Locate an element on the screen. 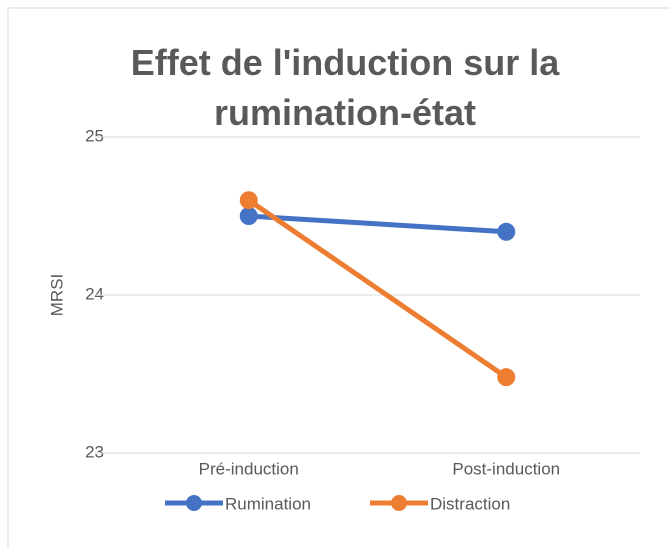 The width and height of the screenshot is (670, 548). y-tick-label: 25 is located at coordinates (94, 135).